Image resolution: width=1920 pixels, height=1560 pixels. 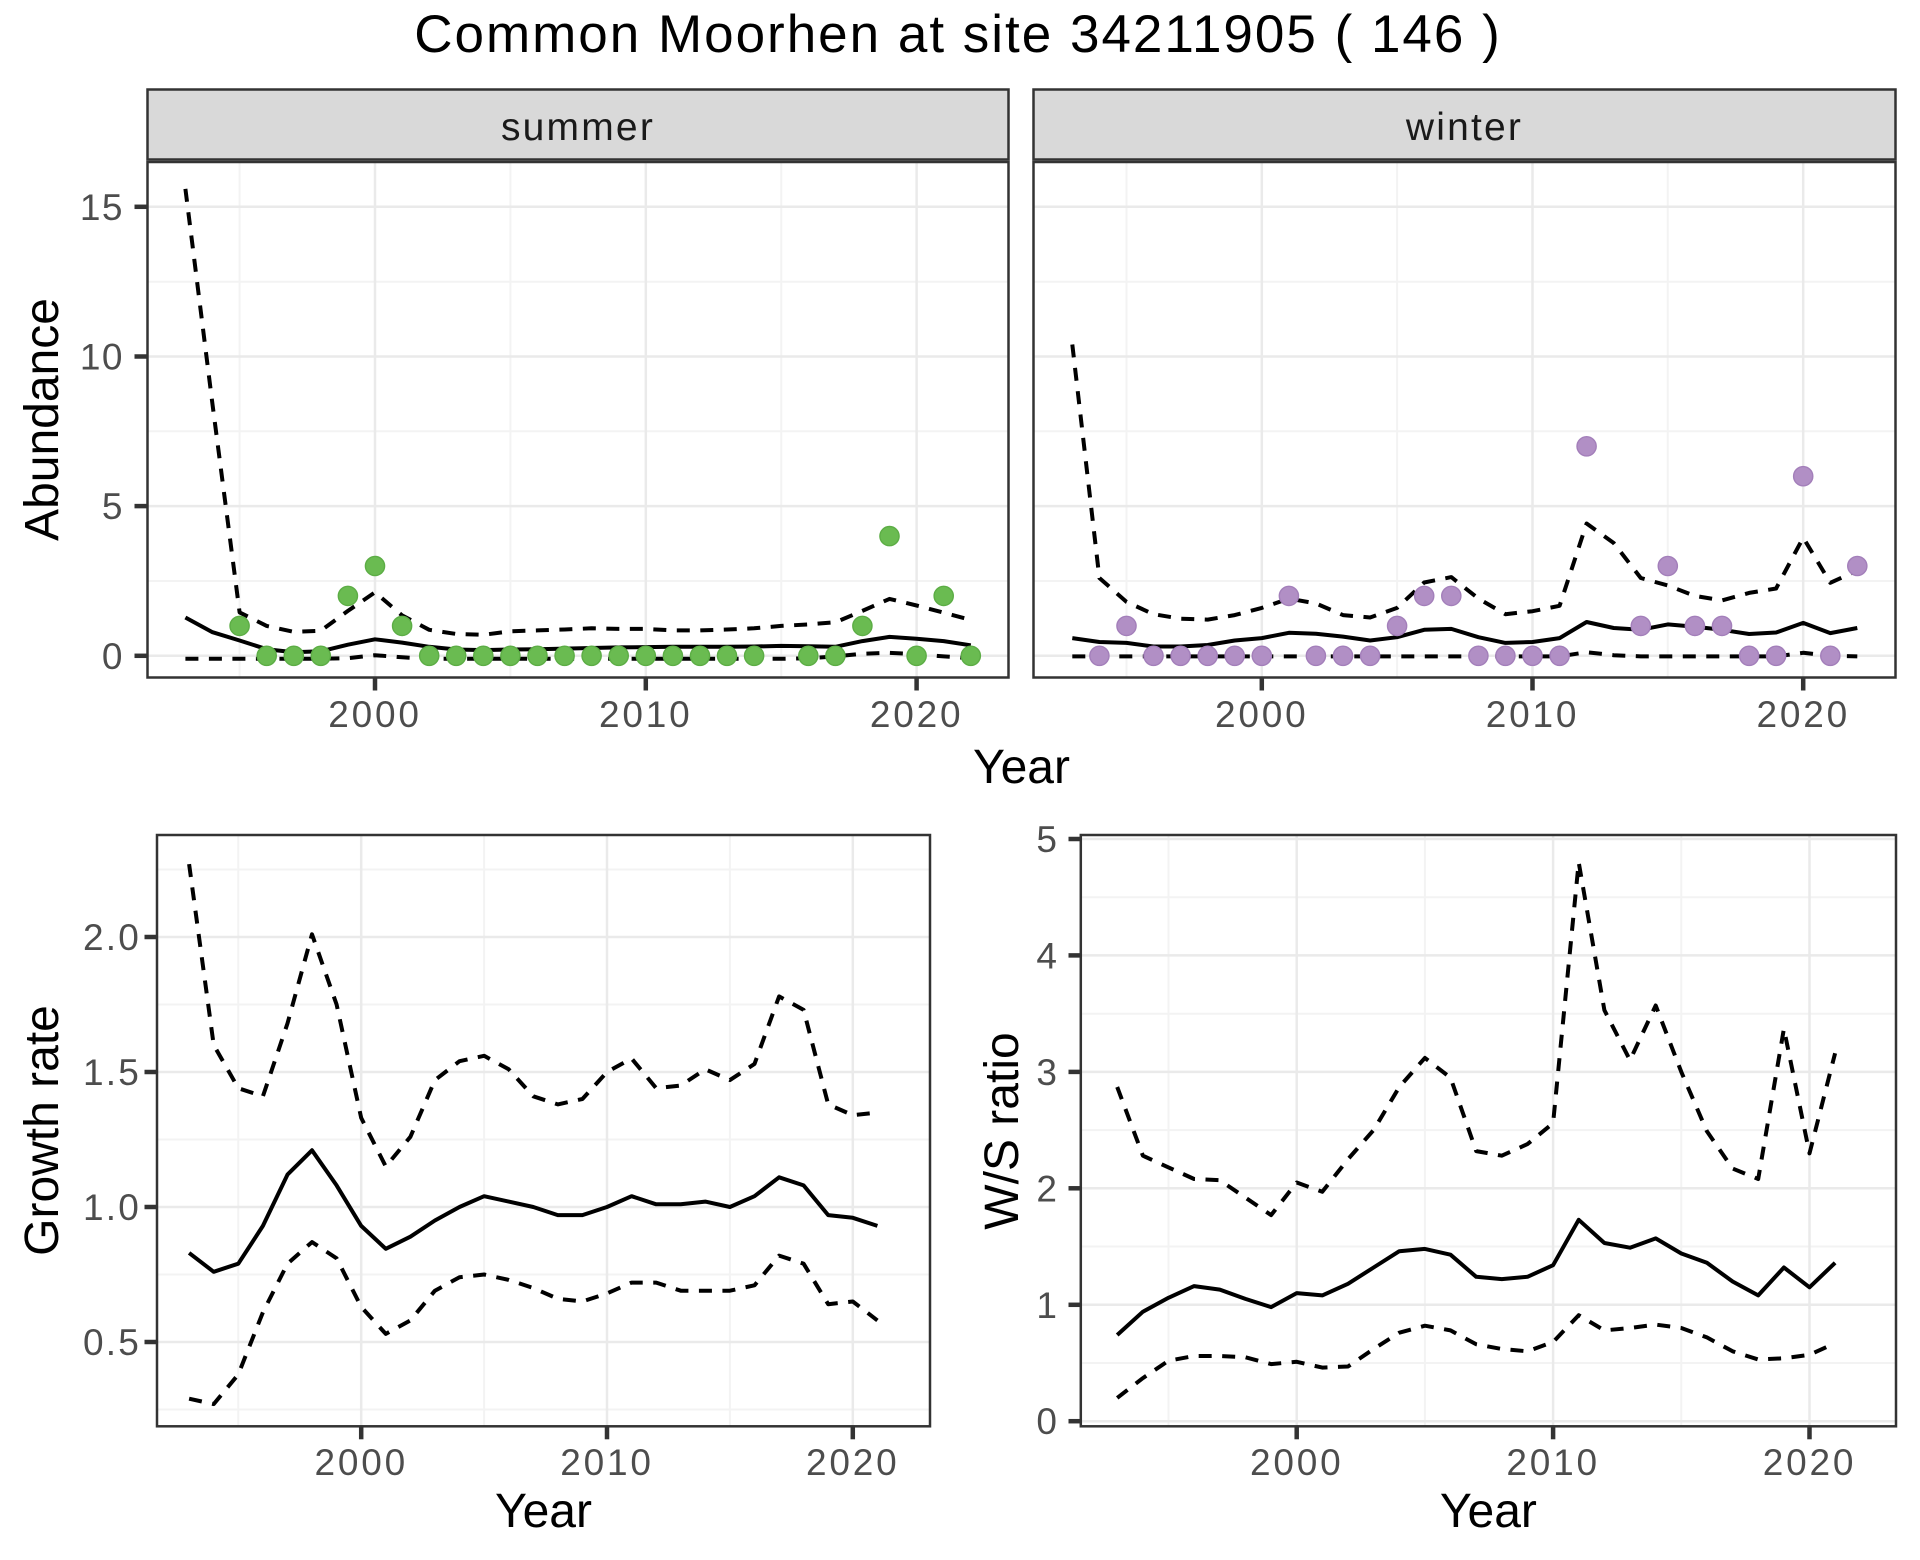 What do you see at coordinates (42, 1130) in the screenshot?
I see `svg-text: Growth rate` at bounding box center [42, 1130].